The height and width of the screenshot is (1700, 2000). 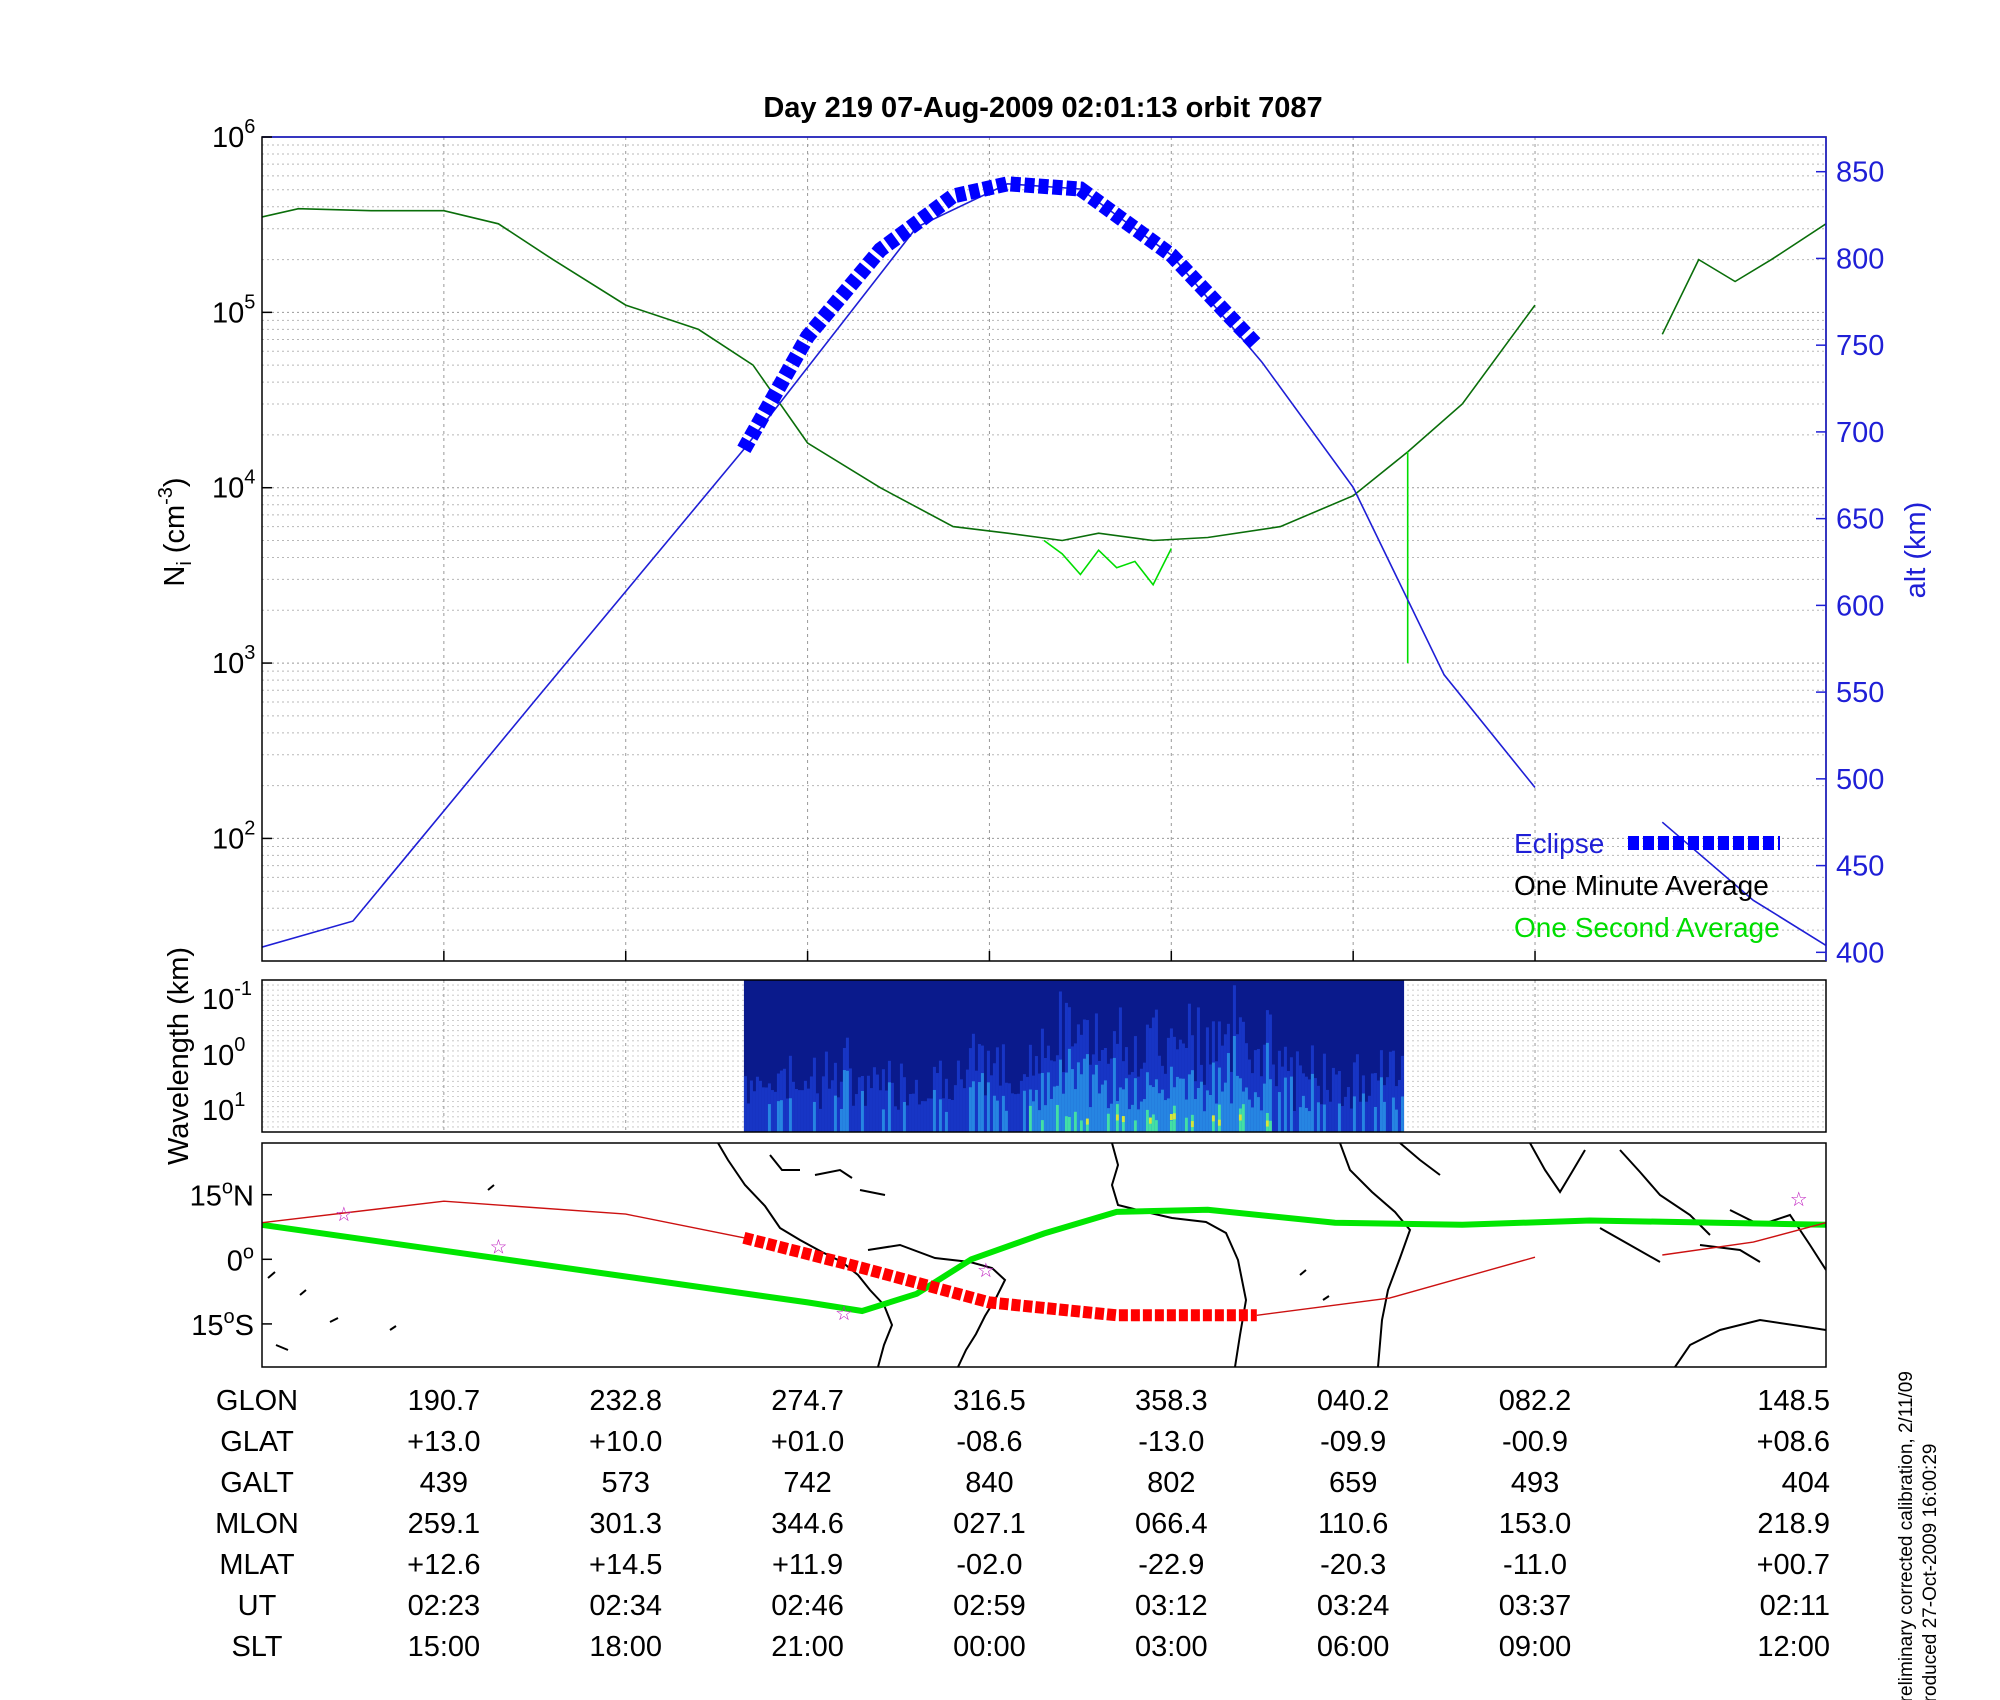 I want to click on table-cell: +08.6, so click(x=1793, y=1442).